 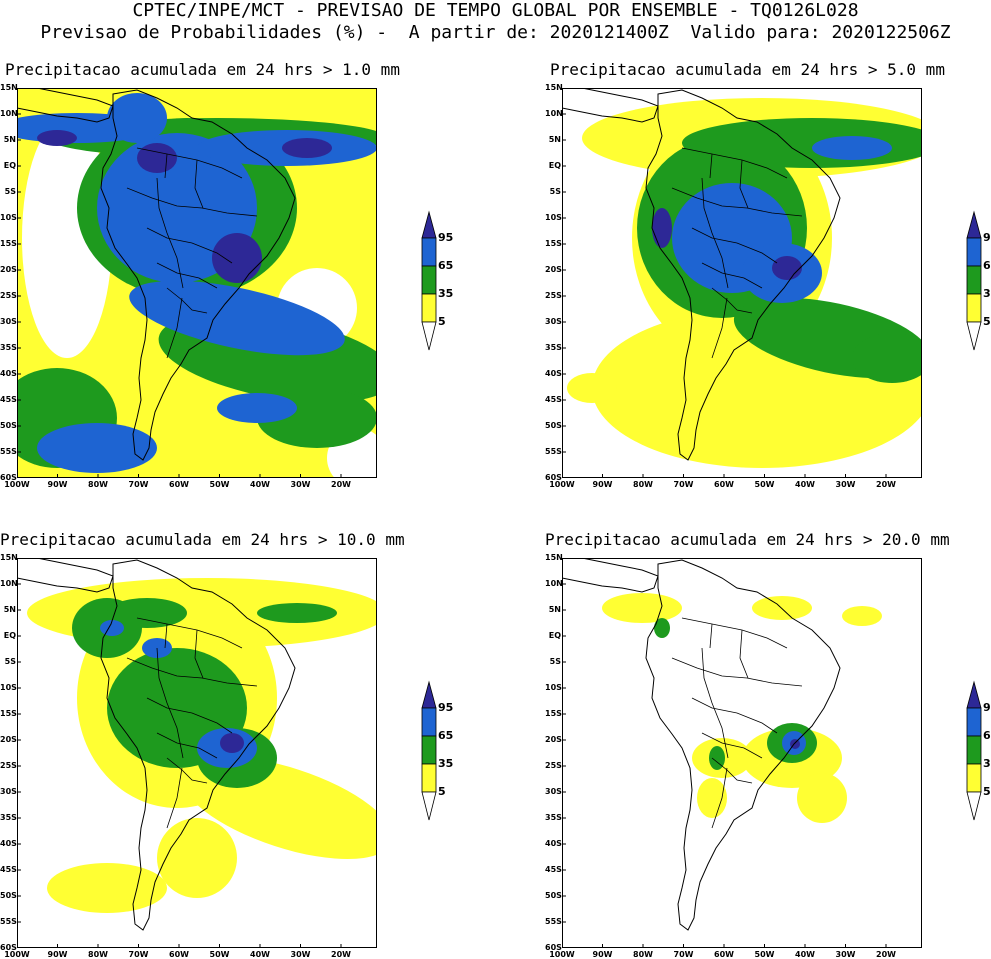 I want to click on lon-tick-label: 100W, so click(x=562, y=954).